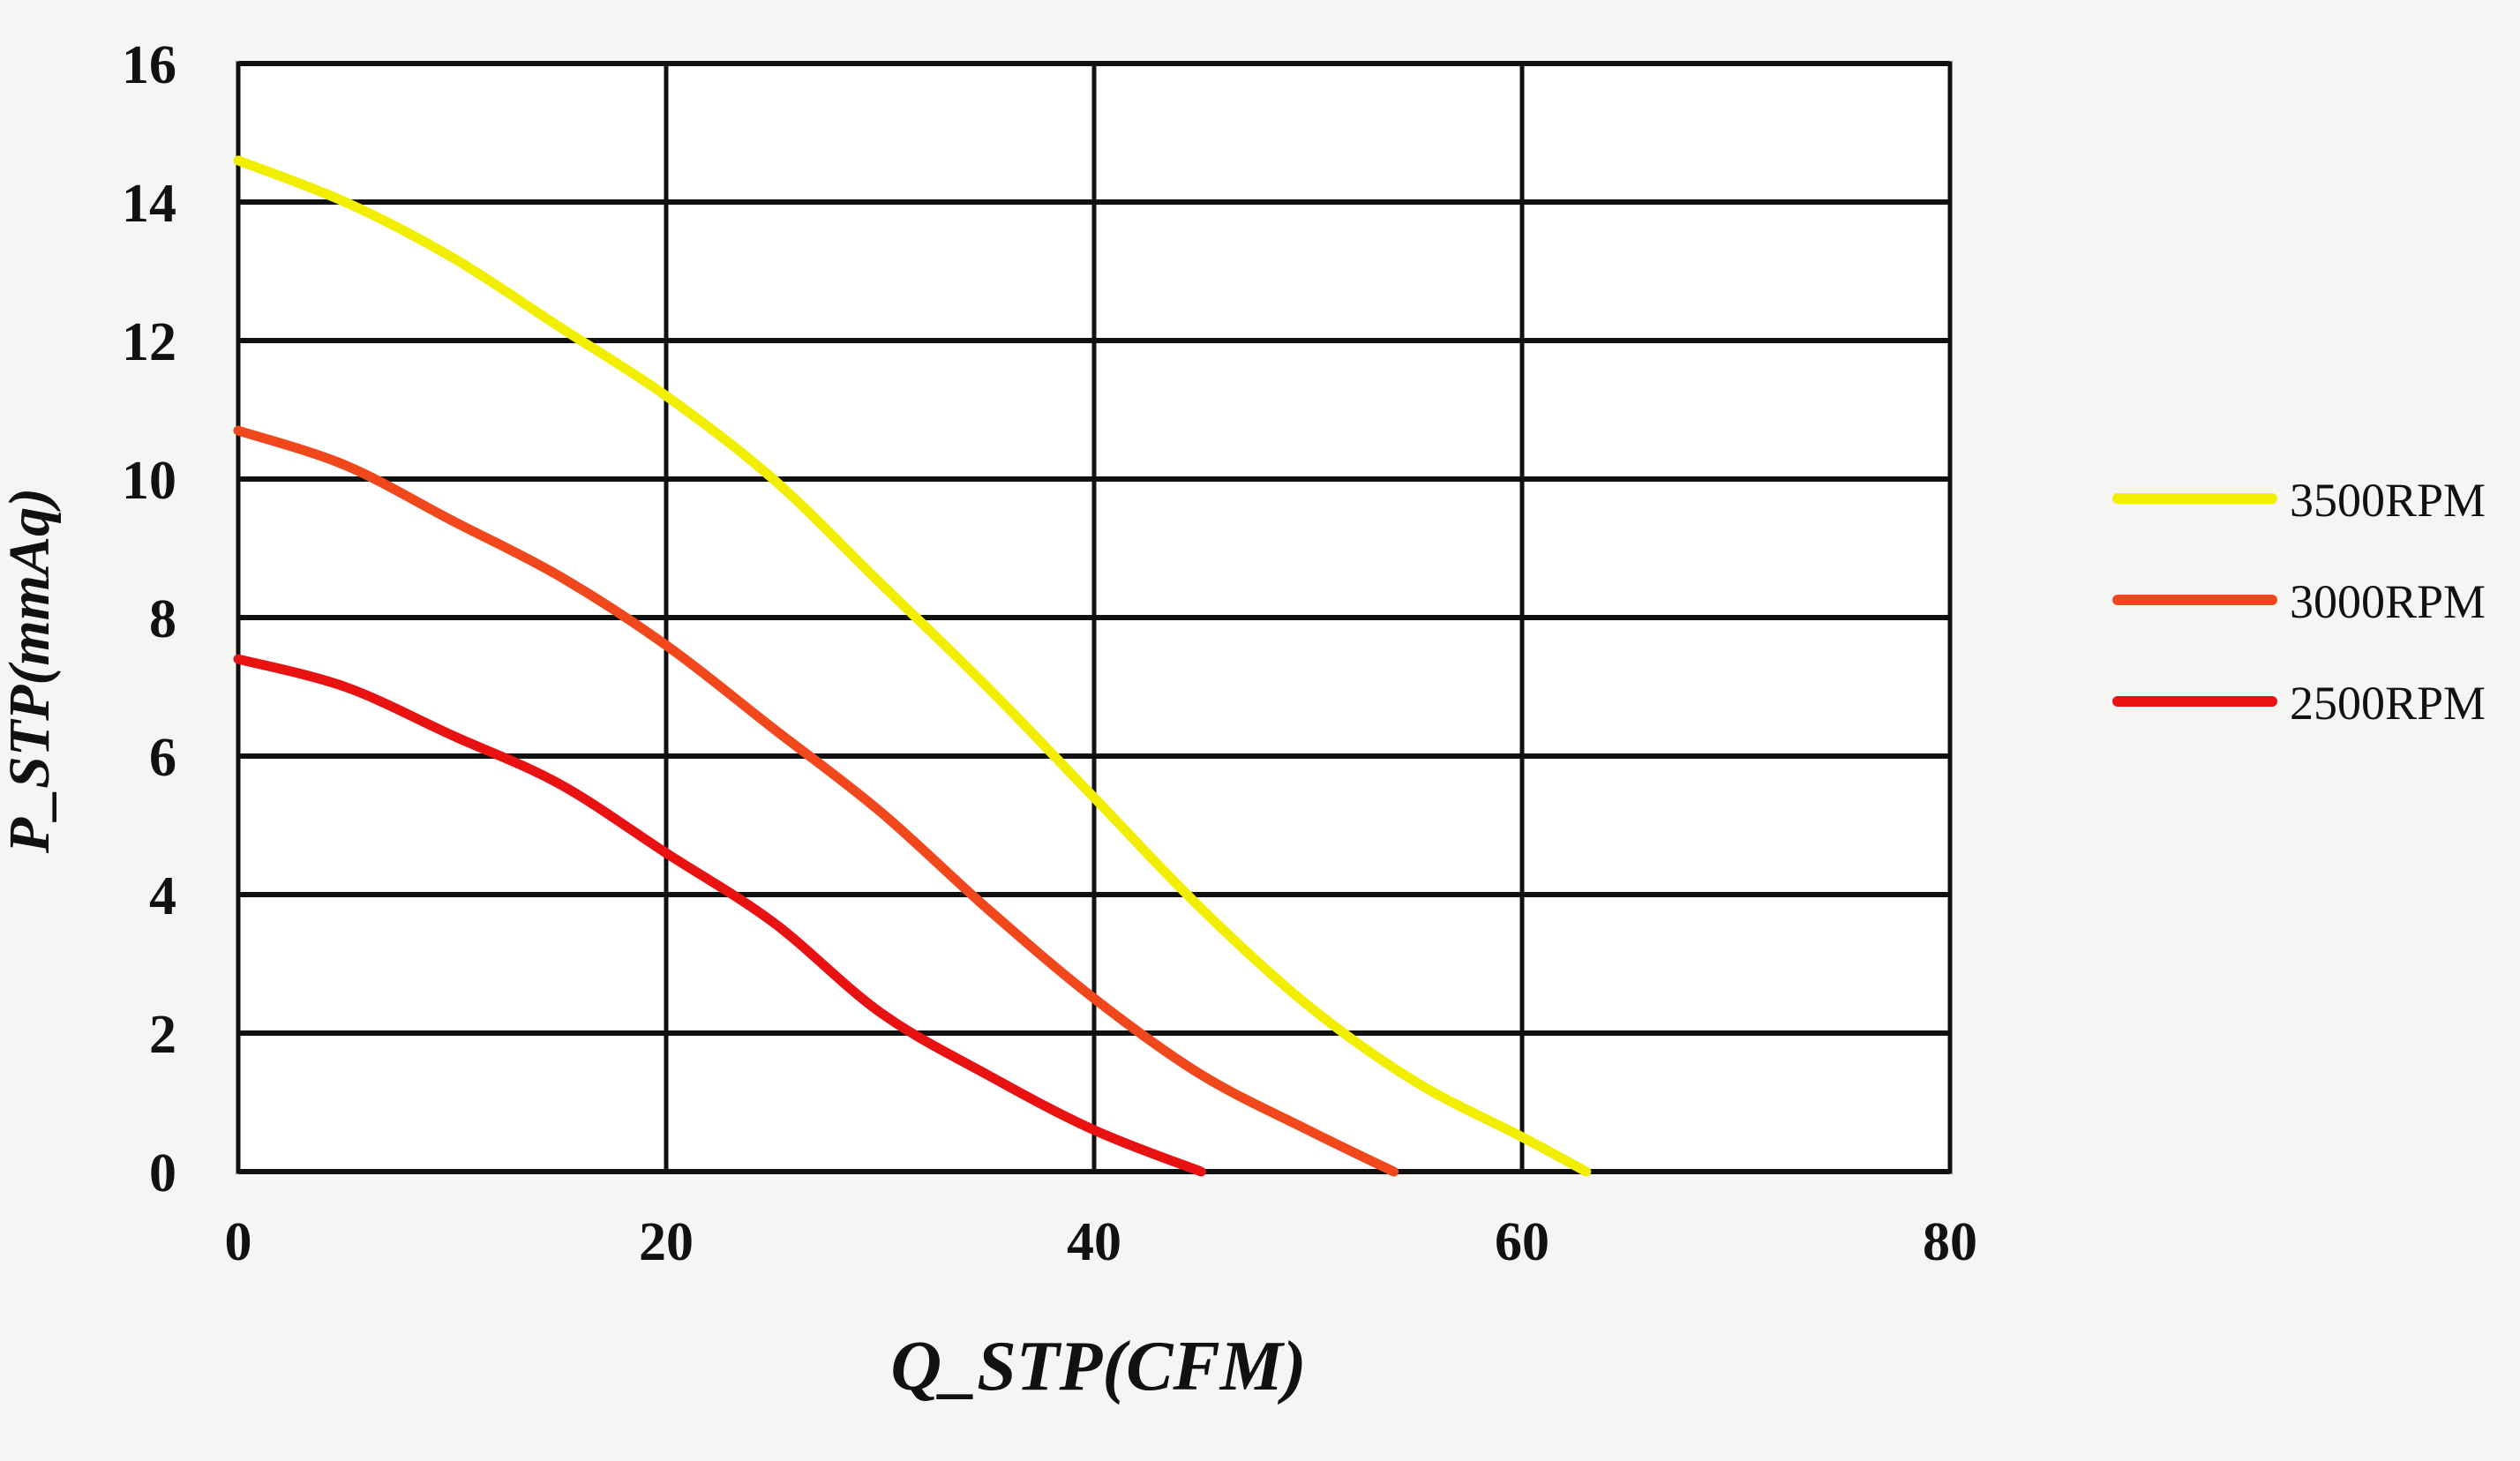 The image size is (2520, 1461). Describe the element at coordinates (2388, 601) in the screenshot. I see `legend-label: 3000RPM` at that location.